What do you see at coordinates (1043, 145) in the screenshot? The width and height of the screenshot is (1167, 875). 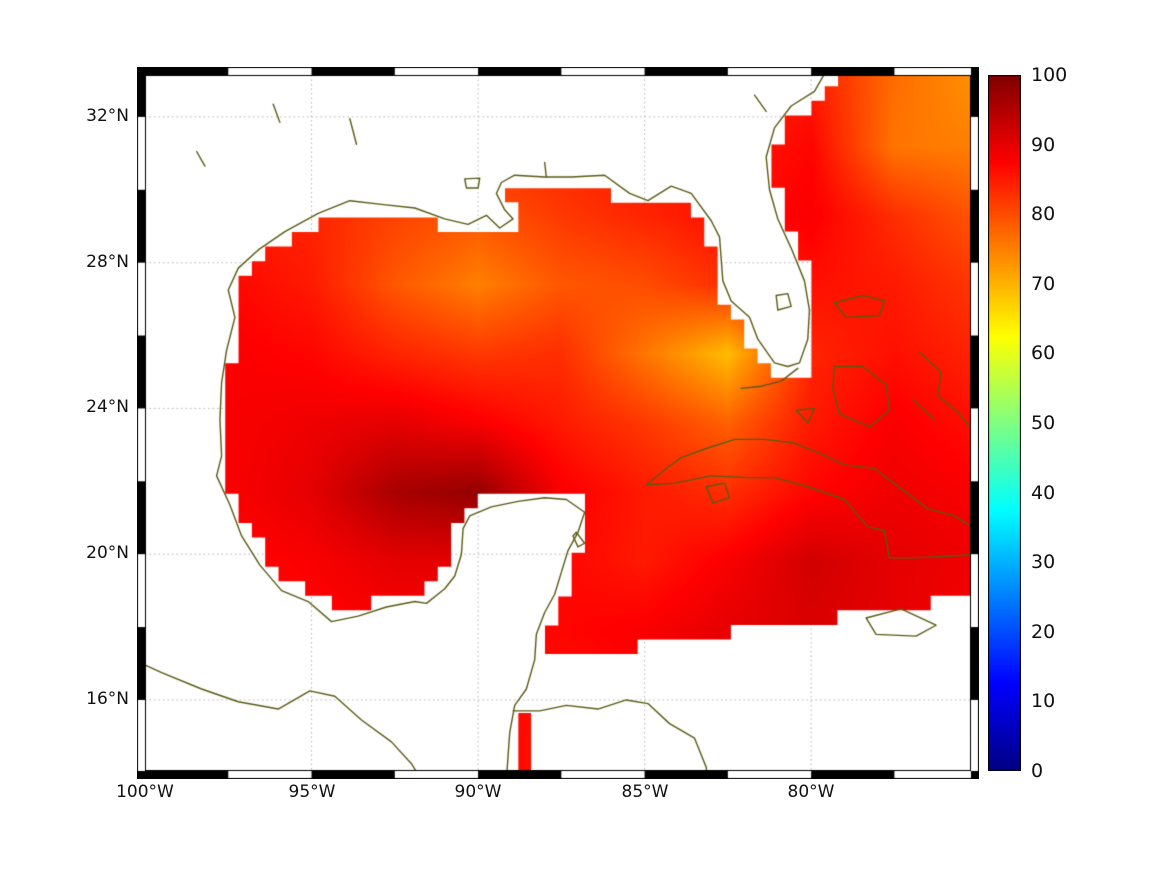 I see `colorbar-tick-label-90: 90` at bounding box center [1043, 145].